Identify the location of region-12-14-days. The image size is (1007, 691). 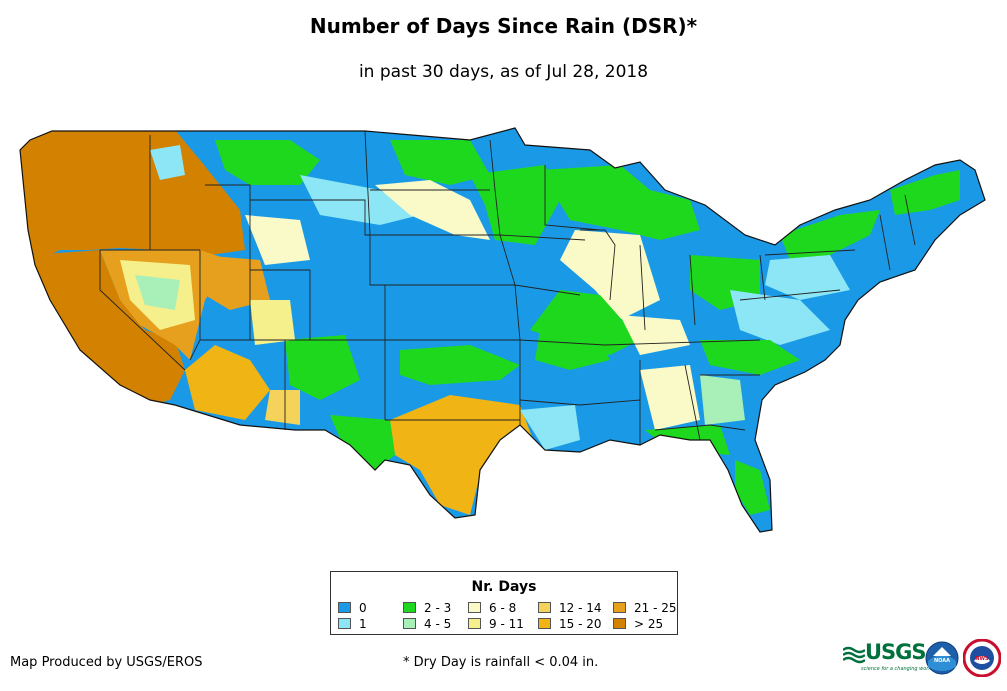
(282, 407).